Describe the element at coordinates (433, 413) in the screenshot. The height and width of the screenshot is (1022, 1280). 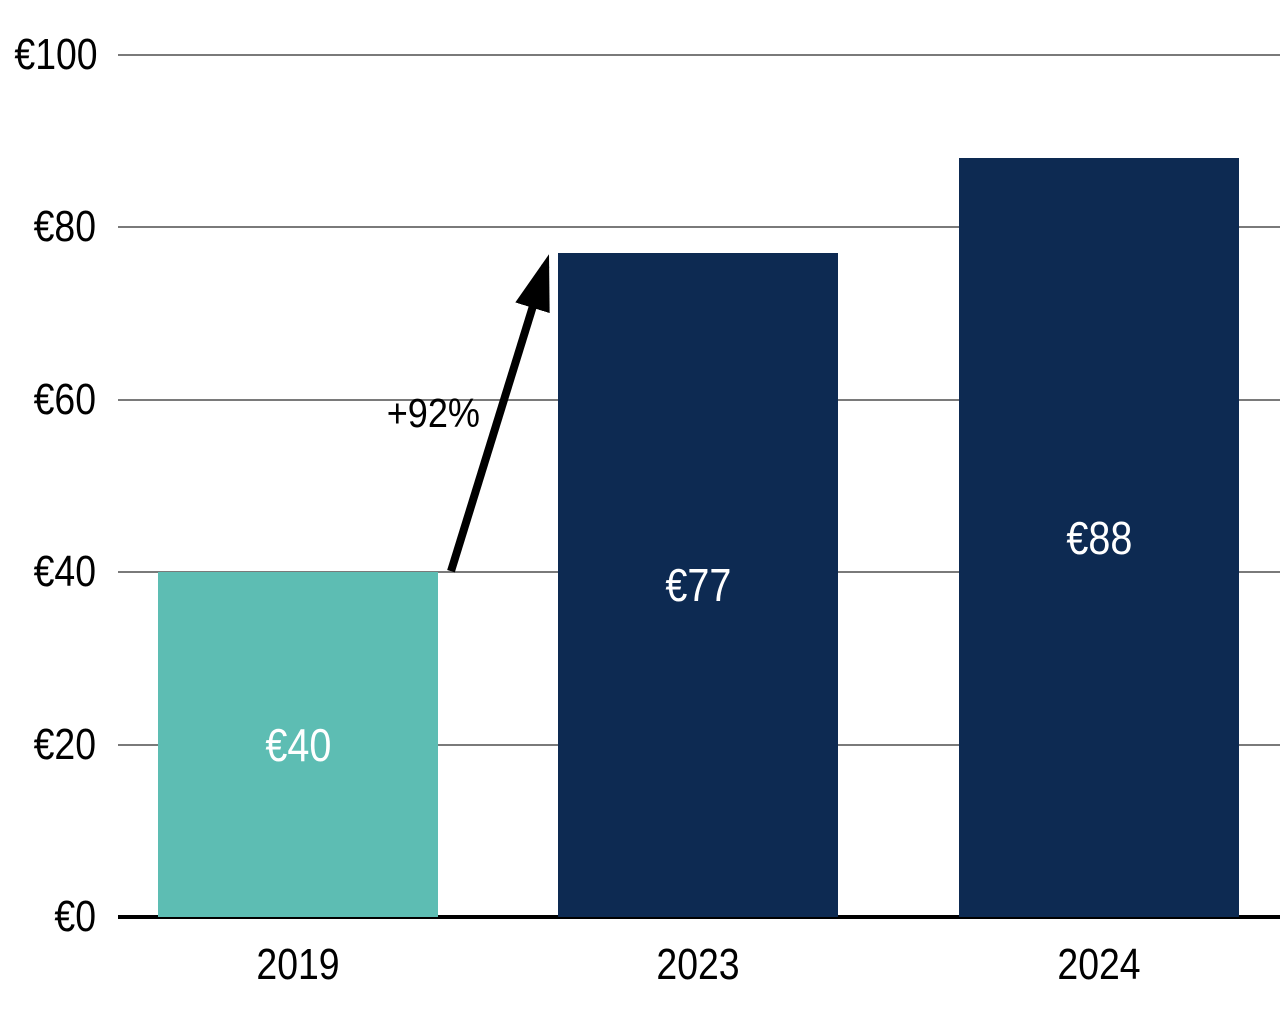
I see `growth-annotation-label: +92%` at that location.